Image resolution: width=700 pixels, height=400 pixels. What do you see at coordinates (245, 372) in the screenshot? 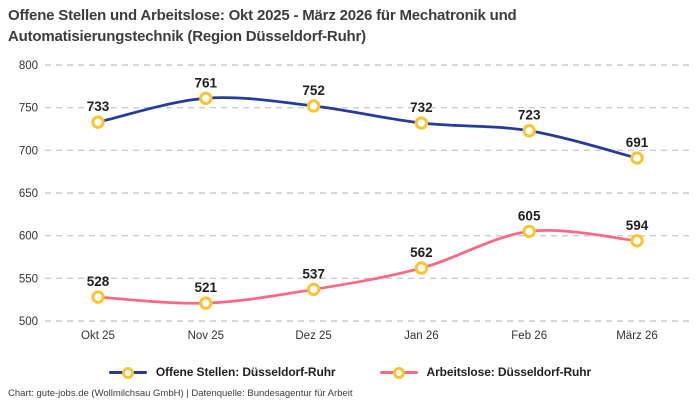
I see `legend-label: Offene Stellen: Düsseldorf-Ruhr` at bounding box center [245, 372].